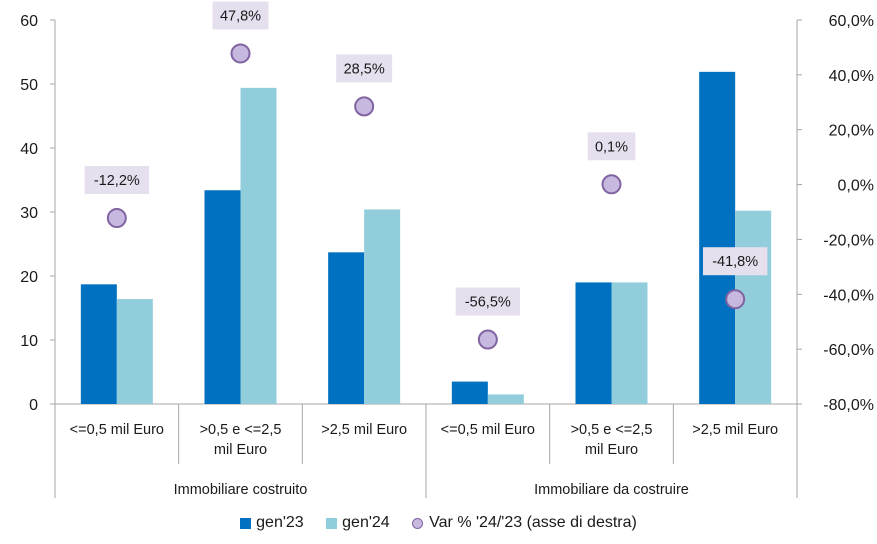 The height and width of the screenshot is (544, 877). What do you see at coordinates (366, 522) in the screenshot?
I see `legend-label-gen24: gen'24` at bounding box center [366, 522].